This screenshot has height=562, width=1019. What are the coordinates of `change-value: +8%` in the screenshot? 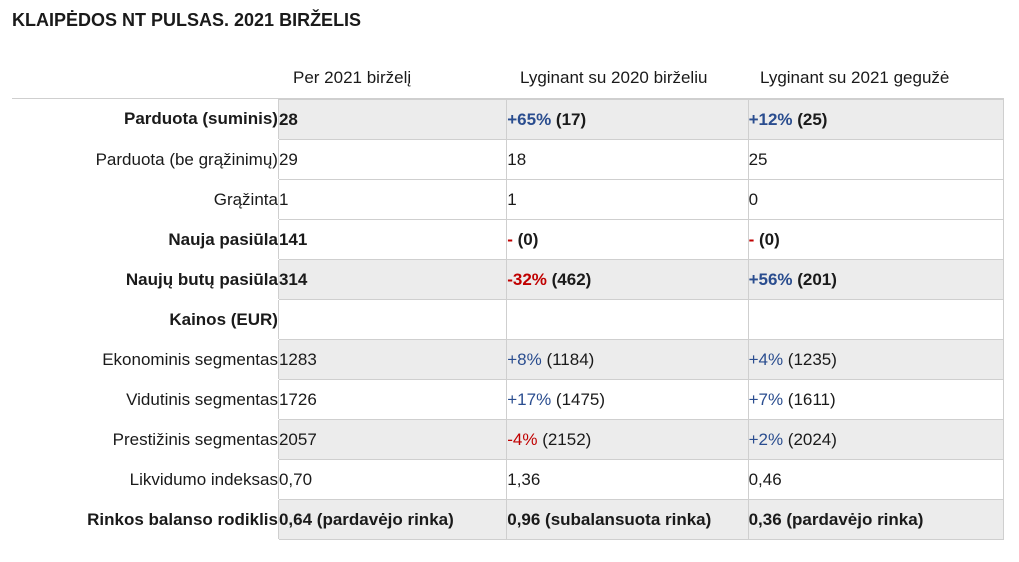 It's located at (524, 359).